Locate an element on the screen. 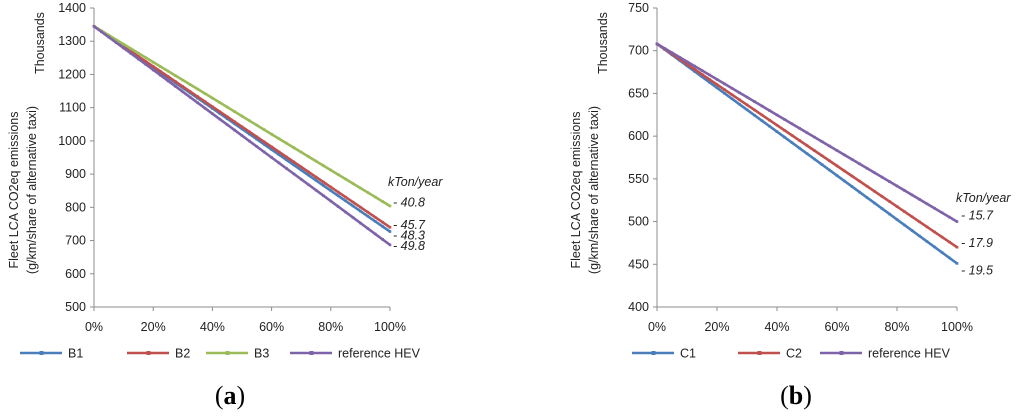 This screenshot has height=416, width=1024. reduction-annotation: - 15.7 is located at coordinates (977, 216).